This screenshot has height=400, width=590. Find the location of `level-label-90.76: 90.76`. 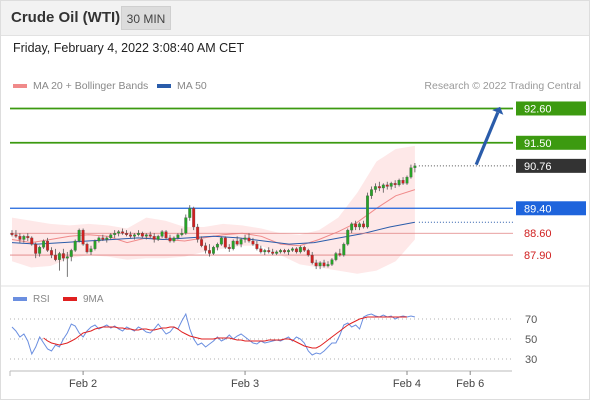

level-label-90.76: 90.76 is located at coordinates (538, 167).